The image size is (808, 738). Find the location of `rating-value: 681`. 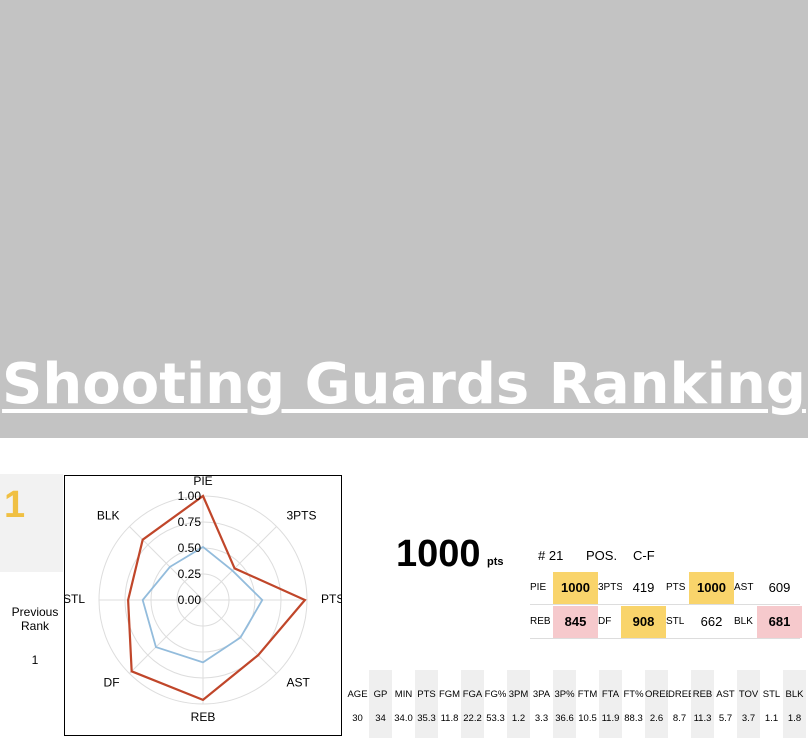

rating-value: 681 is located at coordinates (779, 622).